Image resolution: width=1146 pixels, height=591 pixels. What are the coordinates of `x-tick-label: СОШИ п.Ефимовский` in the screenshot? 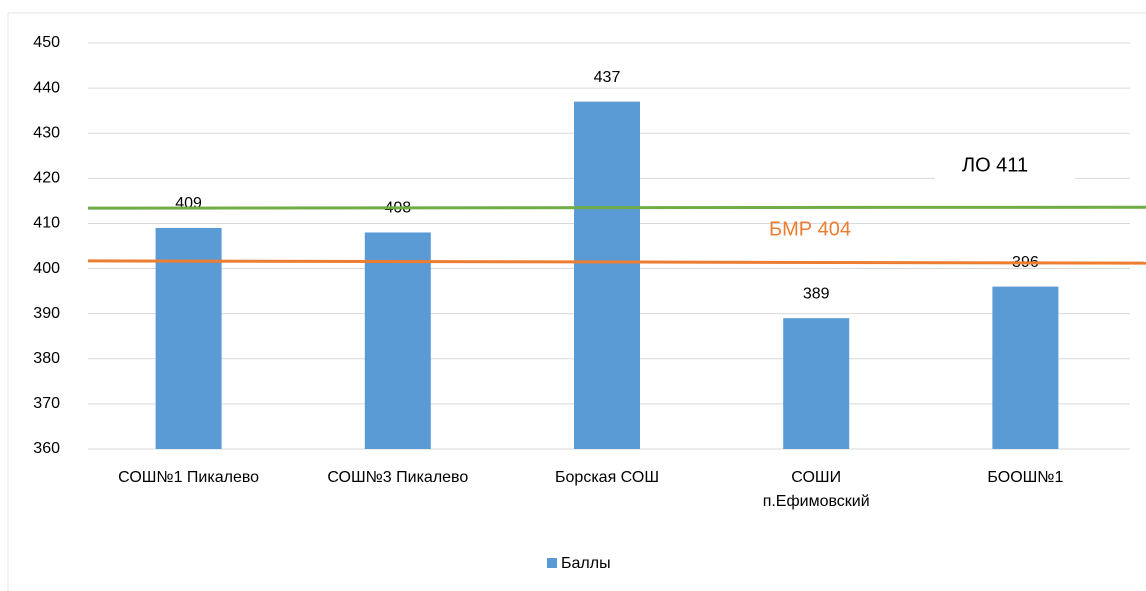 It's located at (816, 489).